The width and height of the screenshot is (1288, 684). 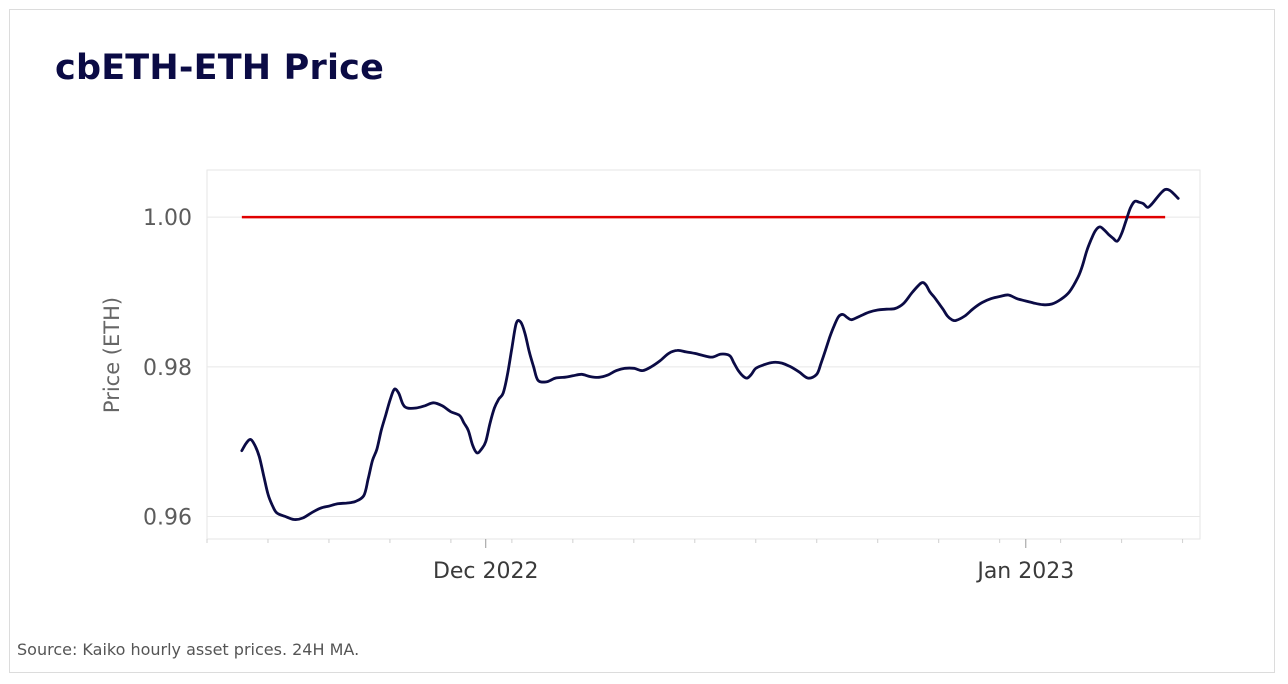 I want to click on x-tick-label: Dec 2022, so click(x=486, y=571).